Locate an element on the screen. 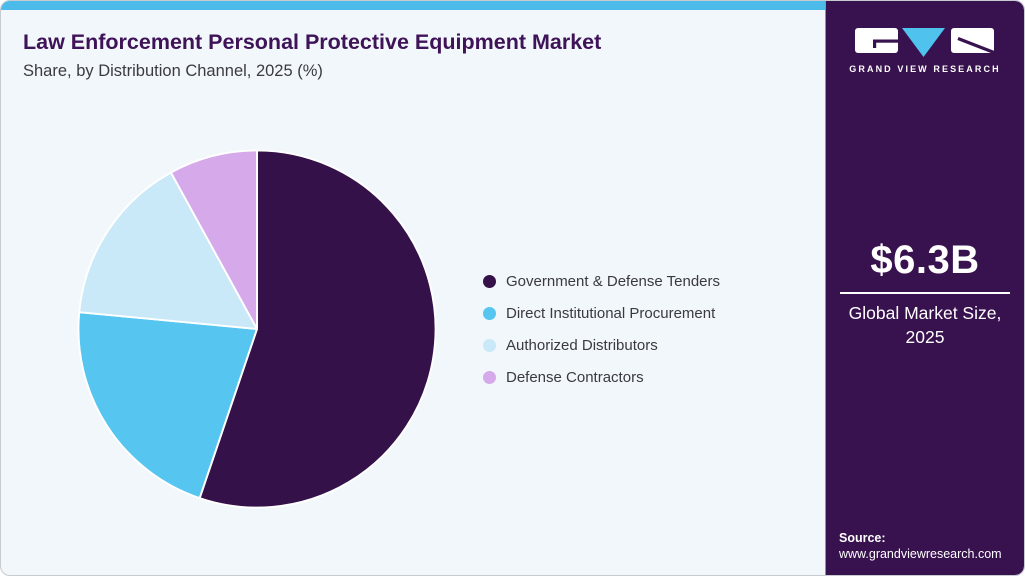 This screenshot has height=576, width=1025. gvr-logo: GRAND VIEW RESEARCH is located at coordinates (925, 51).